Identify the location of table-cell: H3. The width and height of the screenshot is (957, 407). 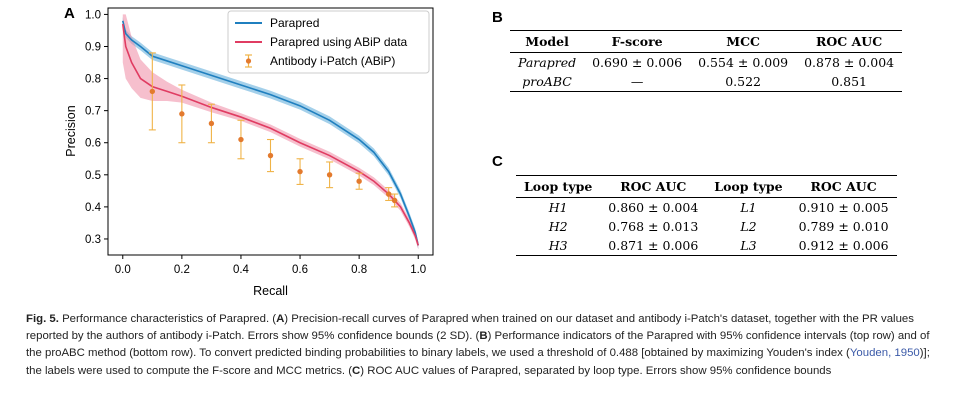
(558, 245).